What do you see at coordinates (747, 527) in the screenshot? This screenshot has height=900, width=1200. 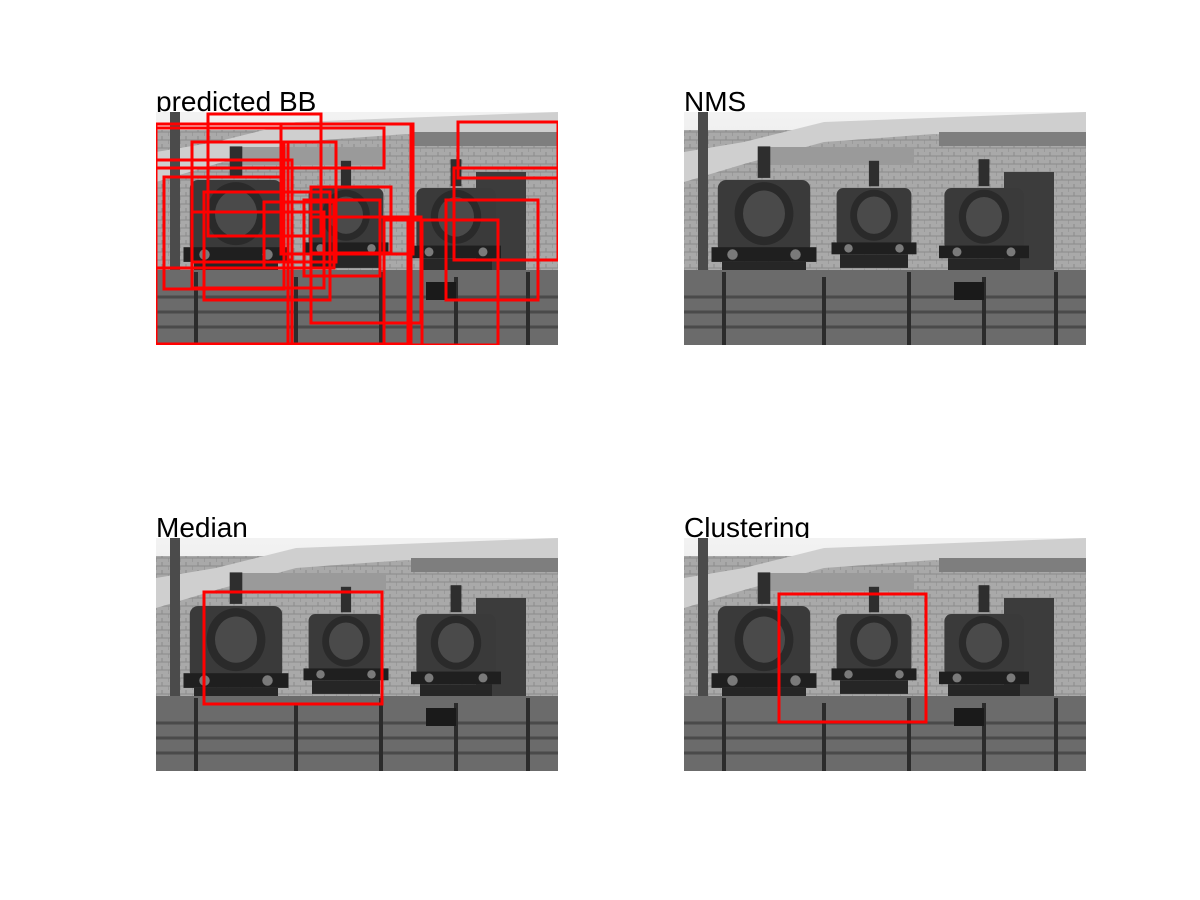 I see `panel-title: Clustering` at bounding box center [747, 527].